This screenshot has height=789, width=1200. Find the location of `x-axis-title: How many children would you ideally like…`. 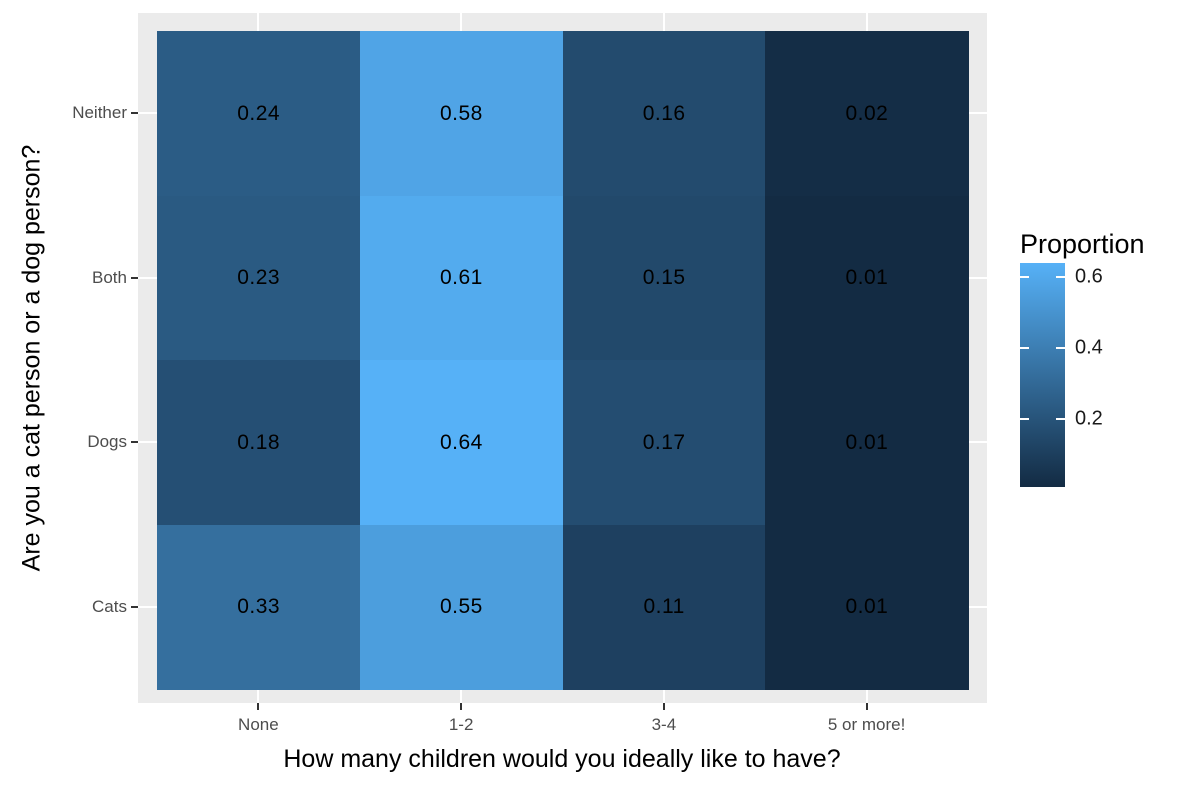

x-axis-title: How many children would you ideally like… is located at coordinates (562, 759).